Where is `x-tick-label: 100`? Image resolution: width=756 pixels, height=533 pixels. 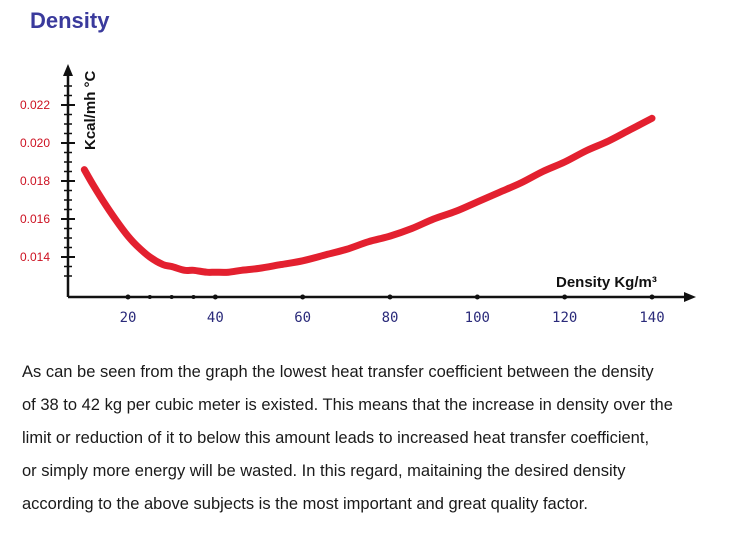
x-tick-label: 100 is located at coordinates (477, 318).